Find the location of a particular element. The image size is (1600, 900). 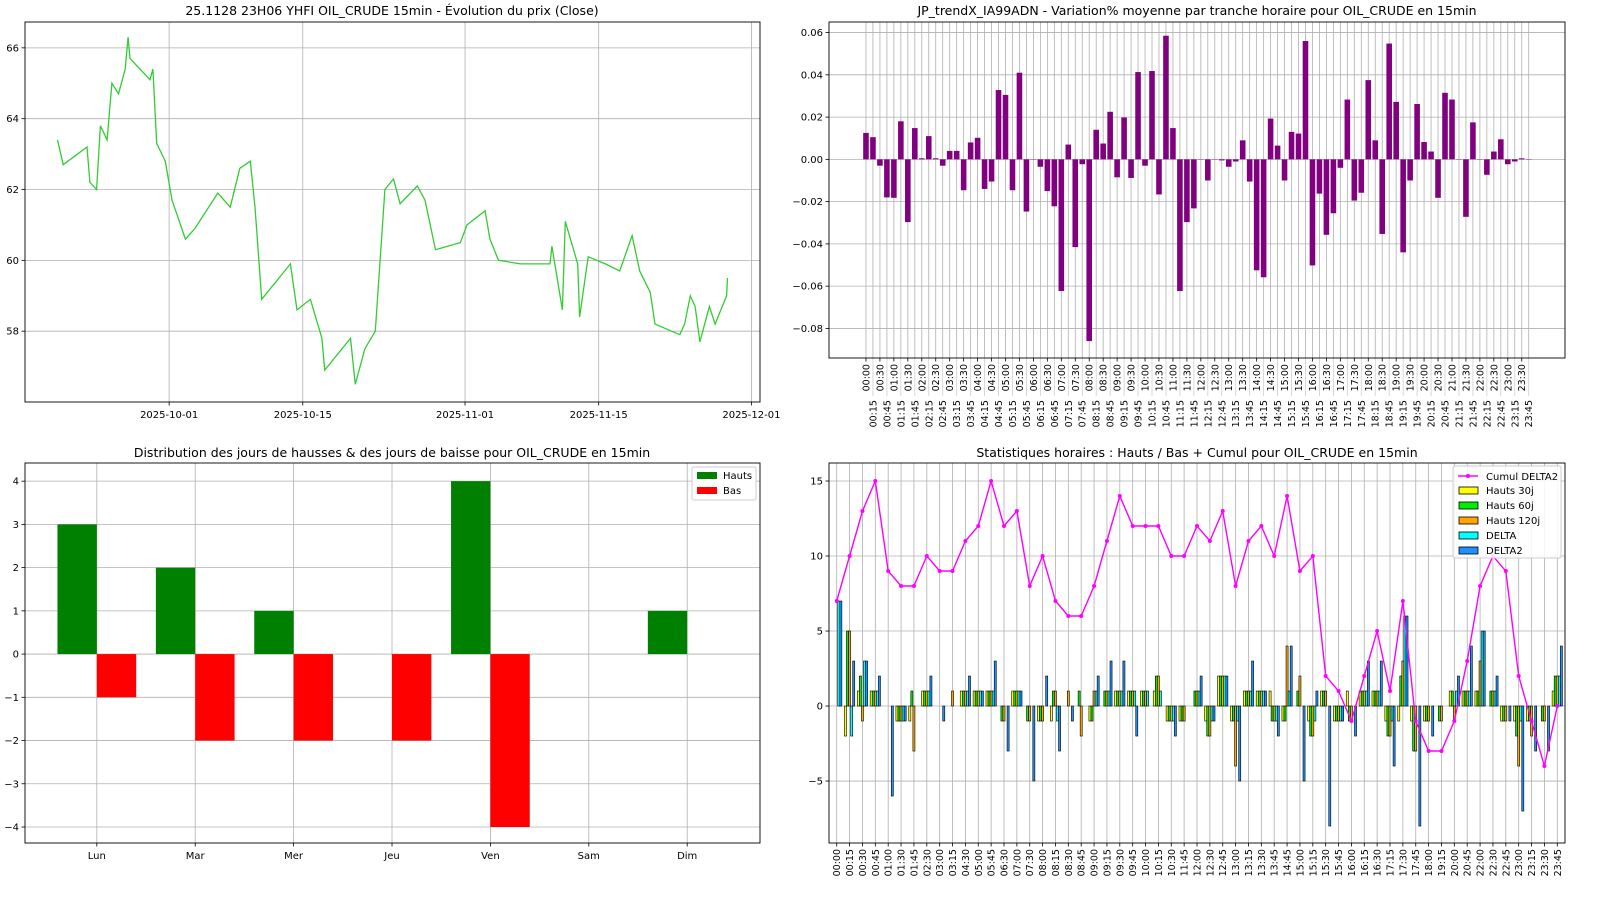

x-tick-label: 22:15 is located at coordinates (1487, 413).